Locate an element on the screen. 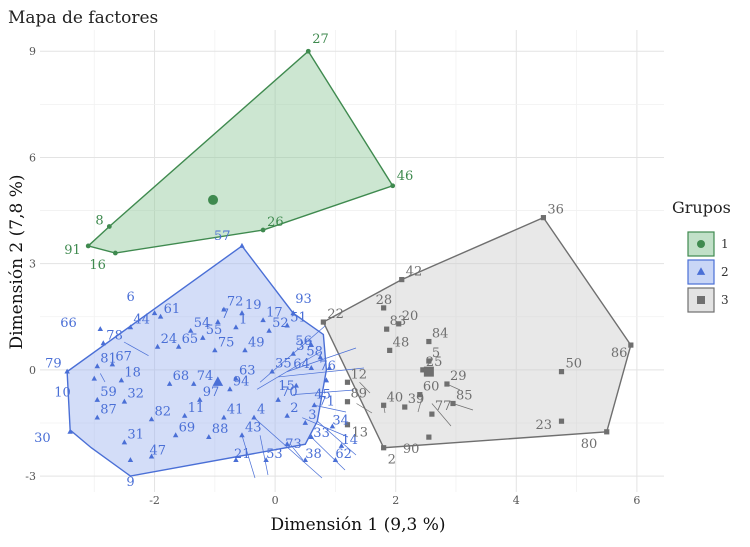 The width and height of the screenshot is (750, 547). point-label: 11 is located at coordinates (196, 408).